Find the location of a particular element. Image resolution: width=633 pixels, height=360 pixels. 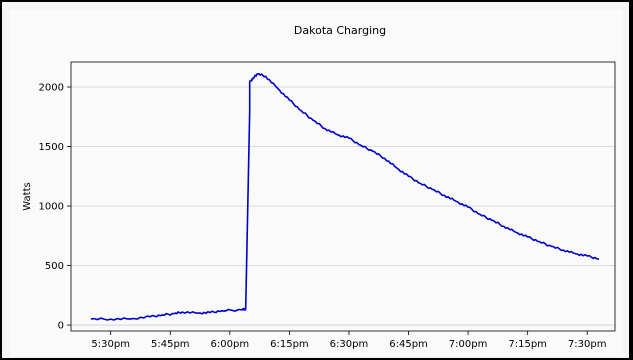

x-tick-label: 6:15pm is located at coordinates (289, 344).